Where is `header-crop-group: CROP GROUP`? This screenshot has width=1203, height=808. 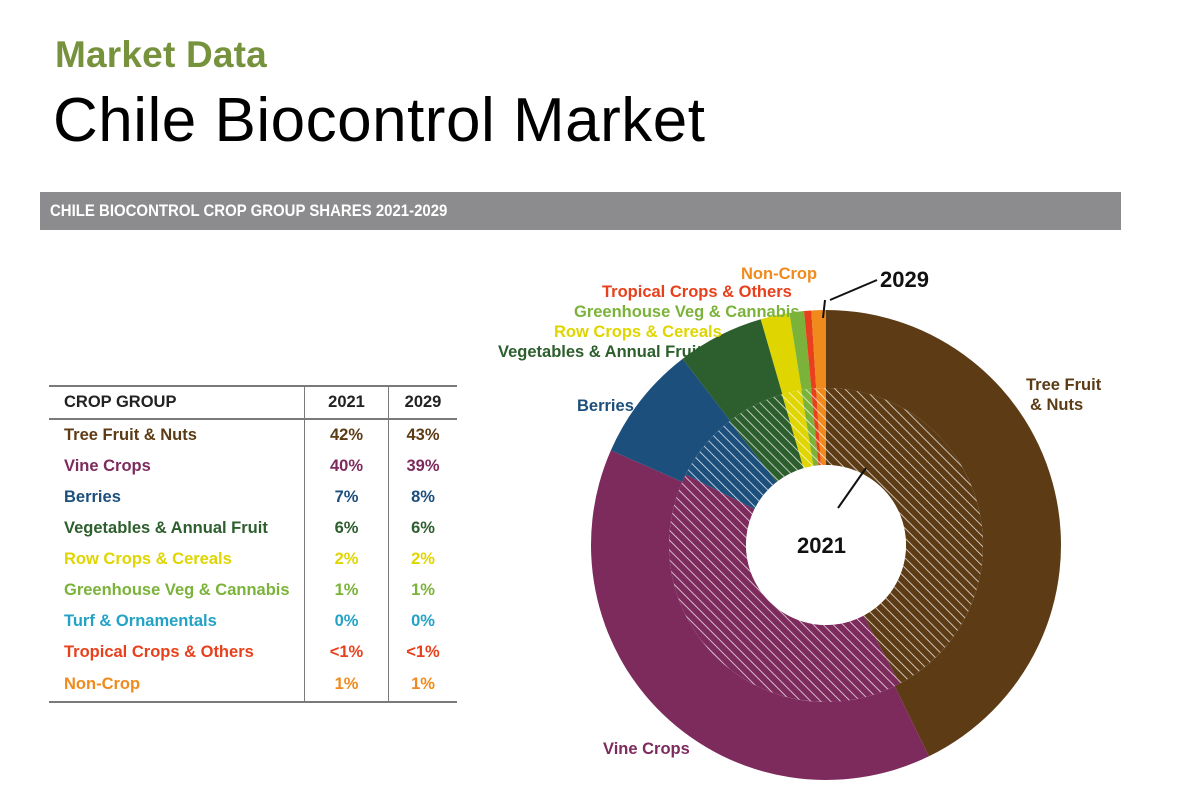
header-crop-group: CROP GROUP is located at coordinates (177, 402).